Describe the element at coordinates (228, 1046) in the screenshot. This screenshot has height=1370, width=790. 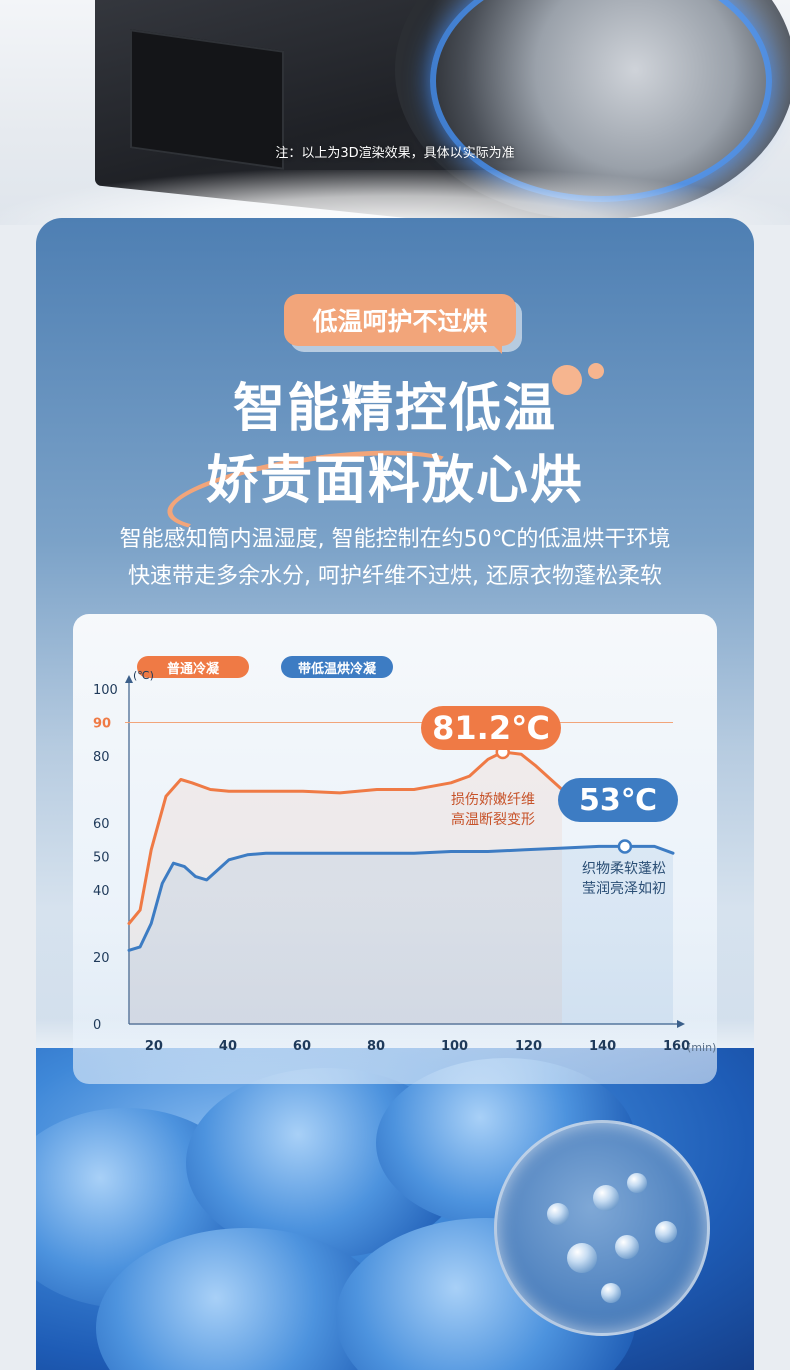
I see `x-tick-label: 40` at that location.